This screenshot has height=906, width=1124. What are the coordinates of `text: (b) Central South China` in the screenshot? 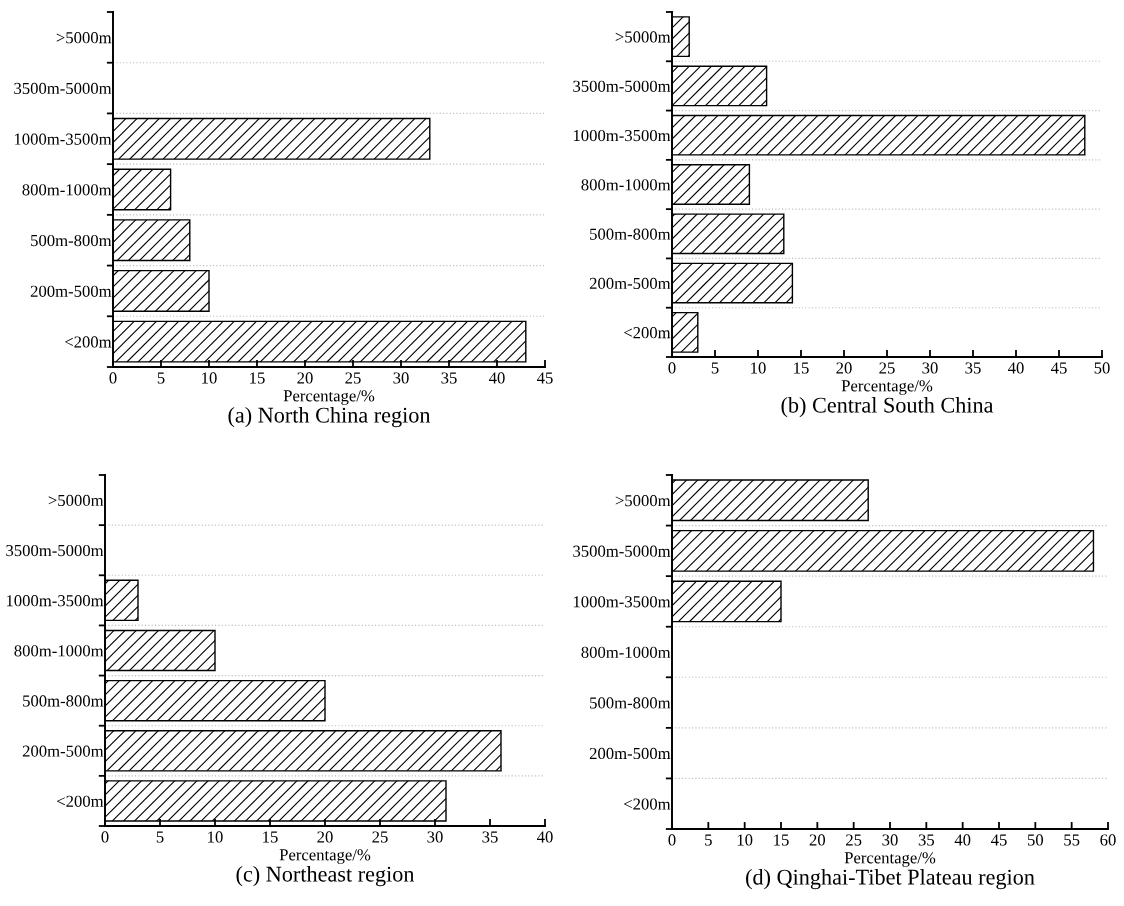 It's located at (887, 407).